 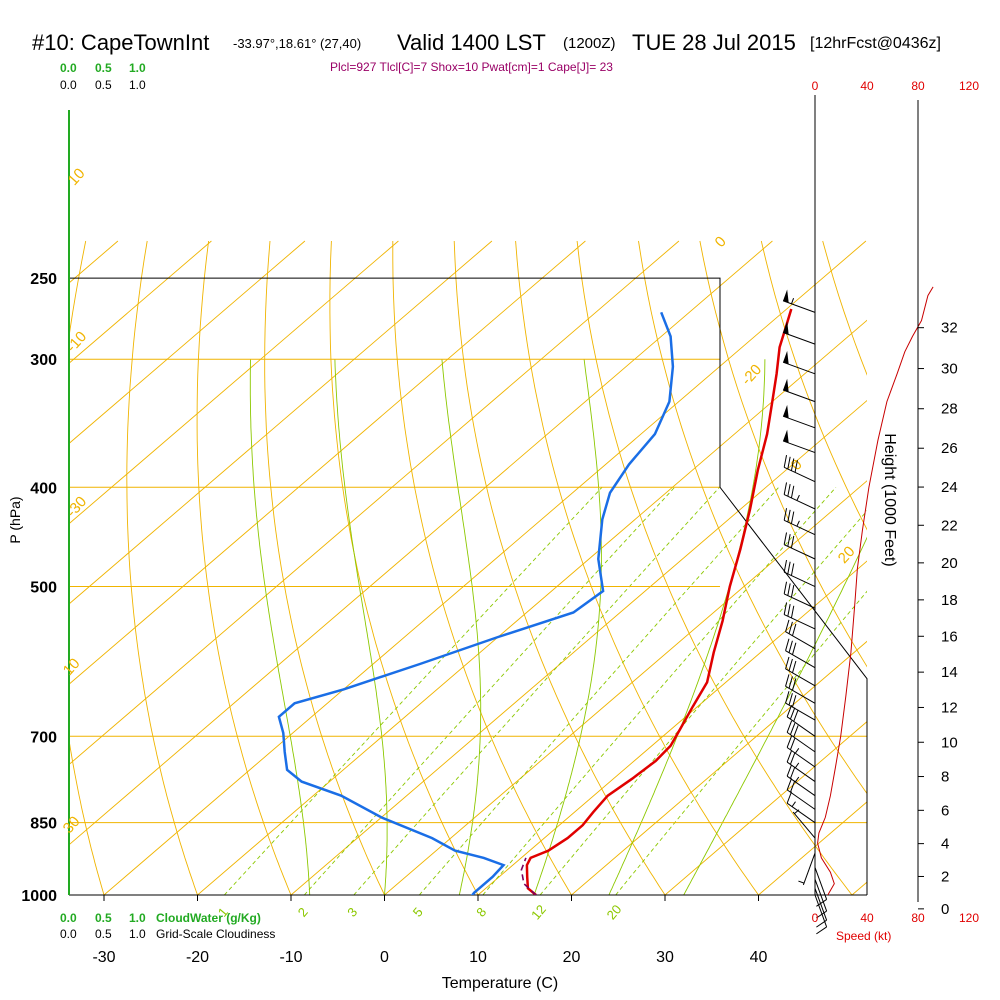 I want to click on dry-adiabat-label: -30, so click(x=76, y=506).